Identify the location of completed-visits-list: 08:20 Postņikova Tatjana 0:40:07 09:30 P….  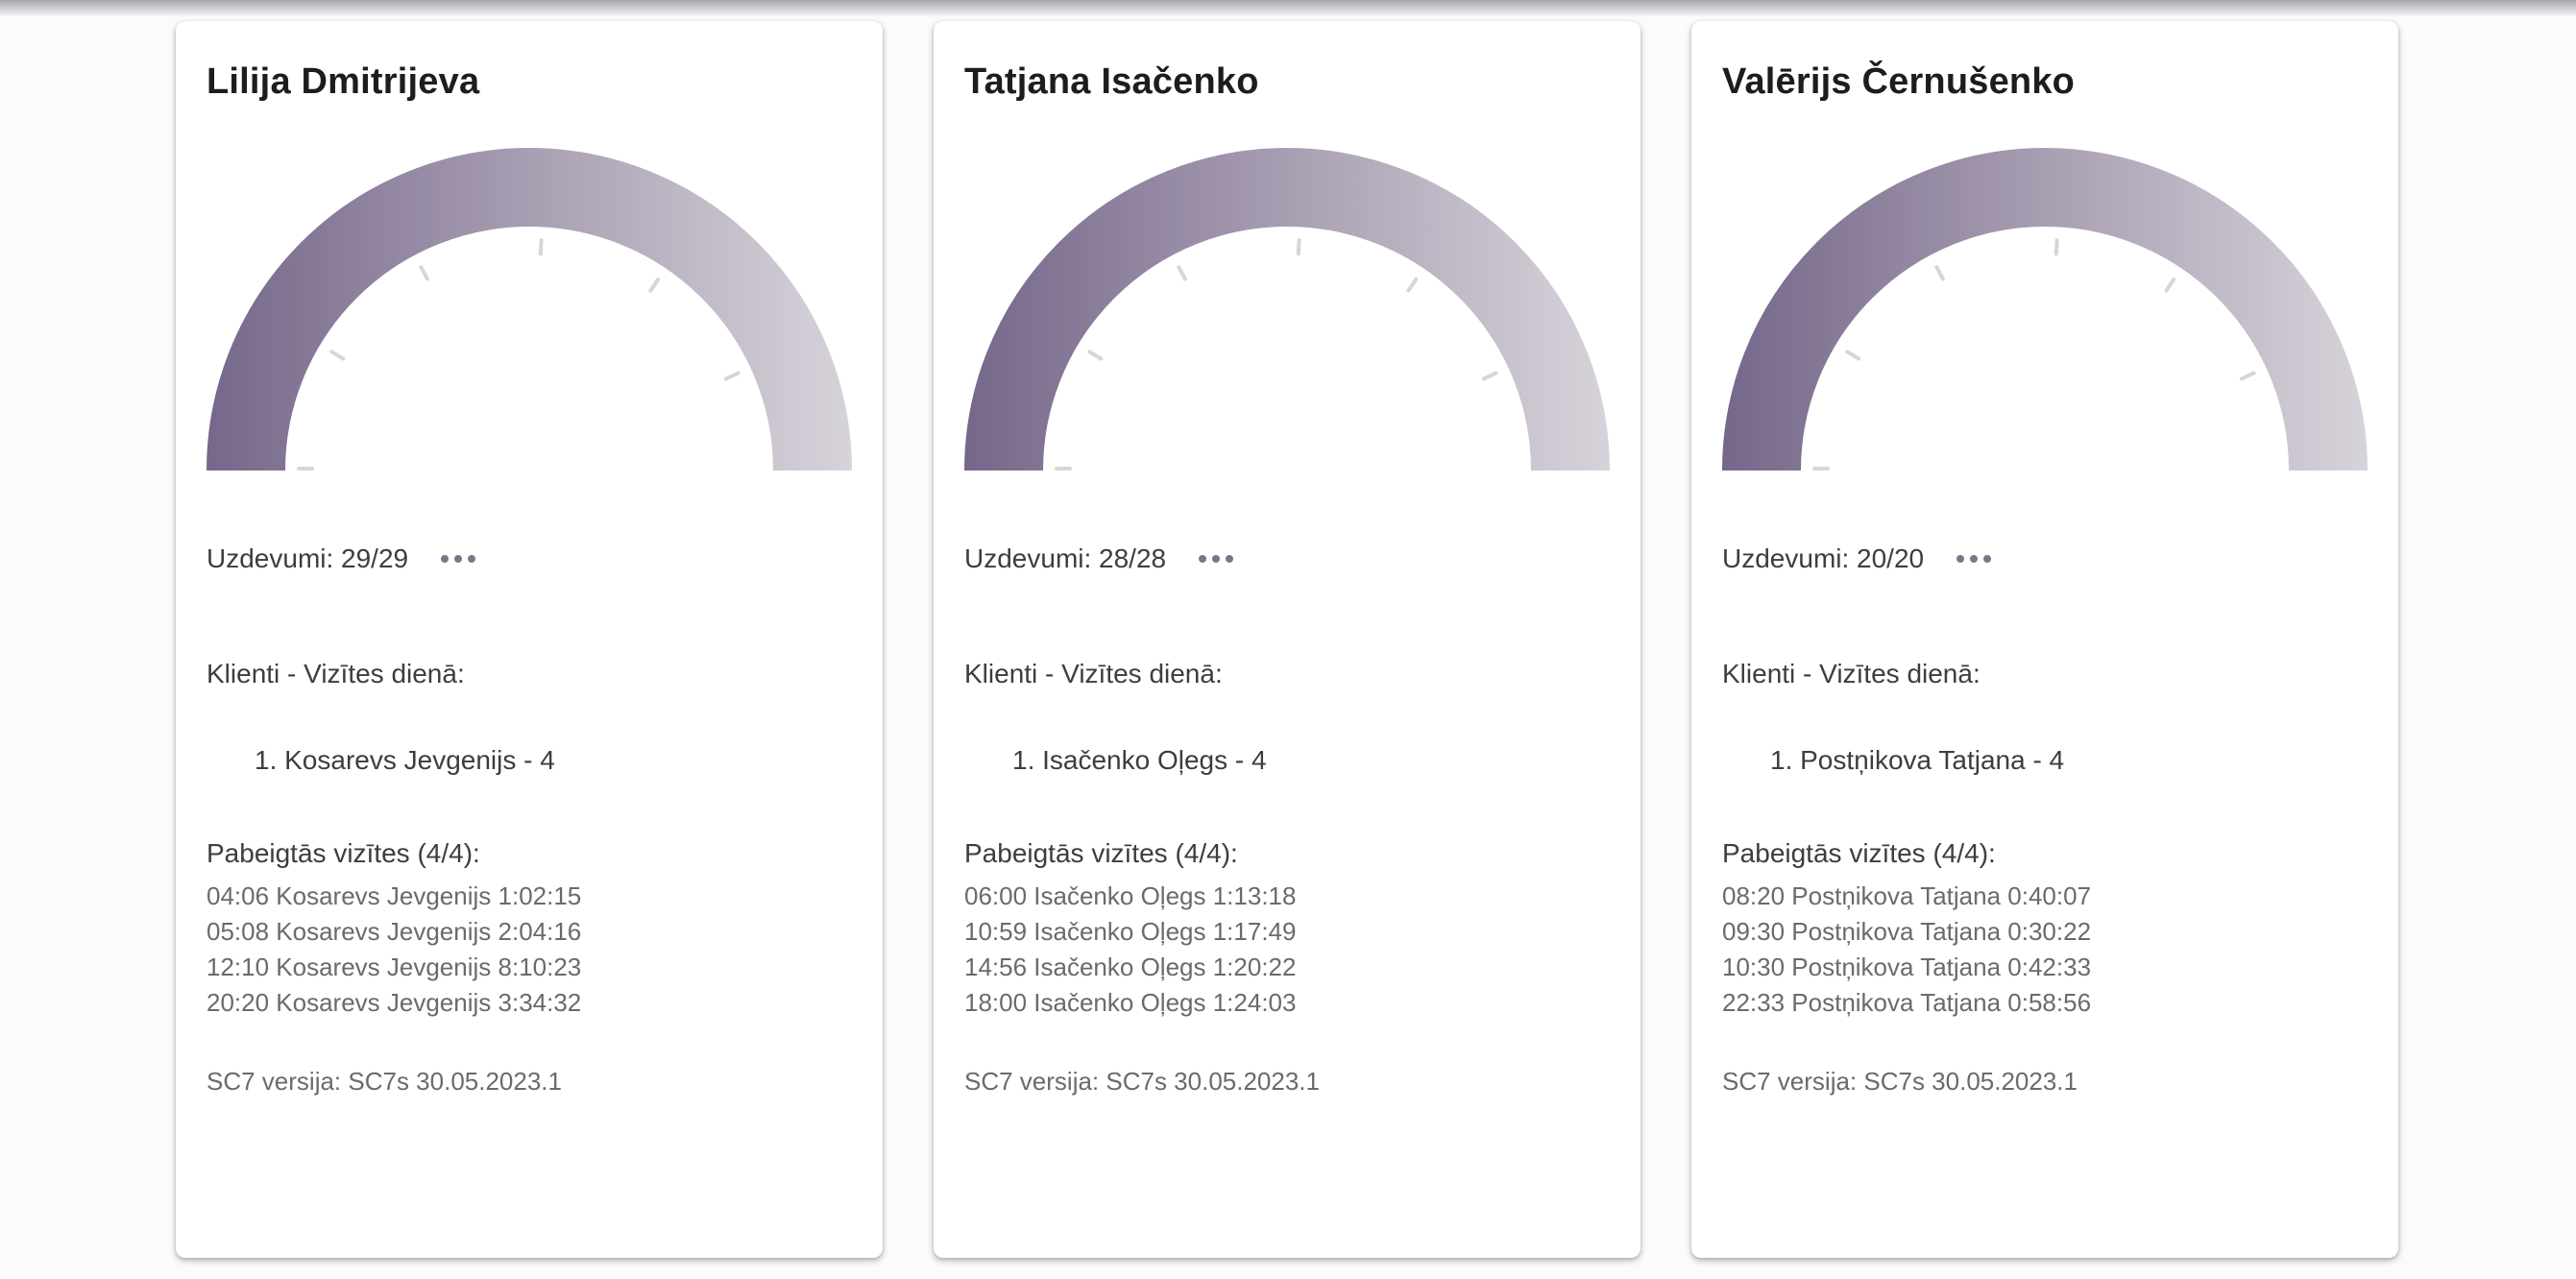
(2045, 950).